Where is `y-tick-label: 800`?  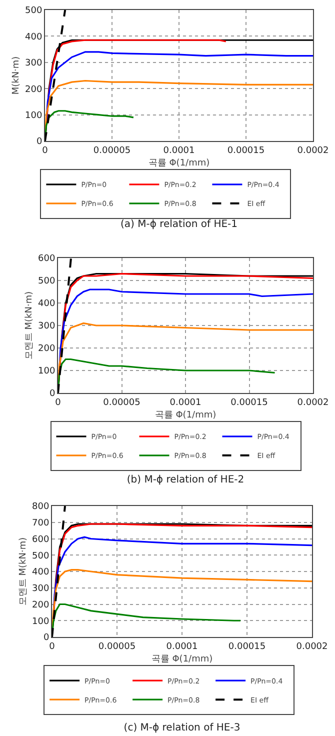 y-tick-label: 800 is located at coordinates (41, 507).